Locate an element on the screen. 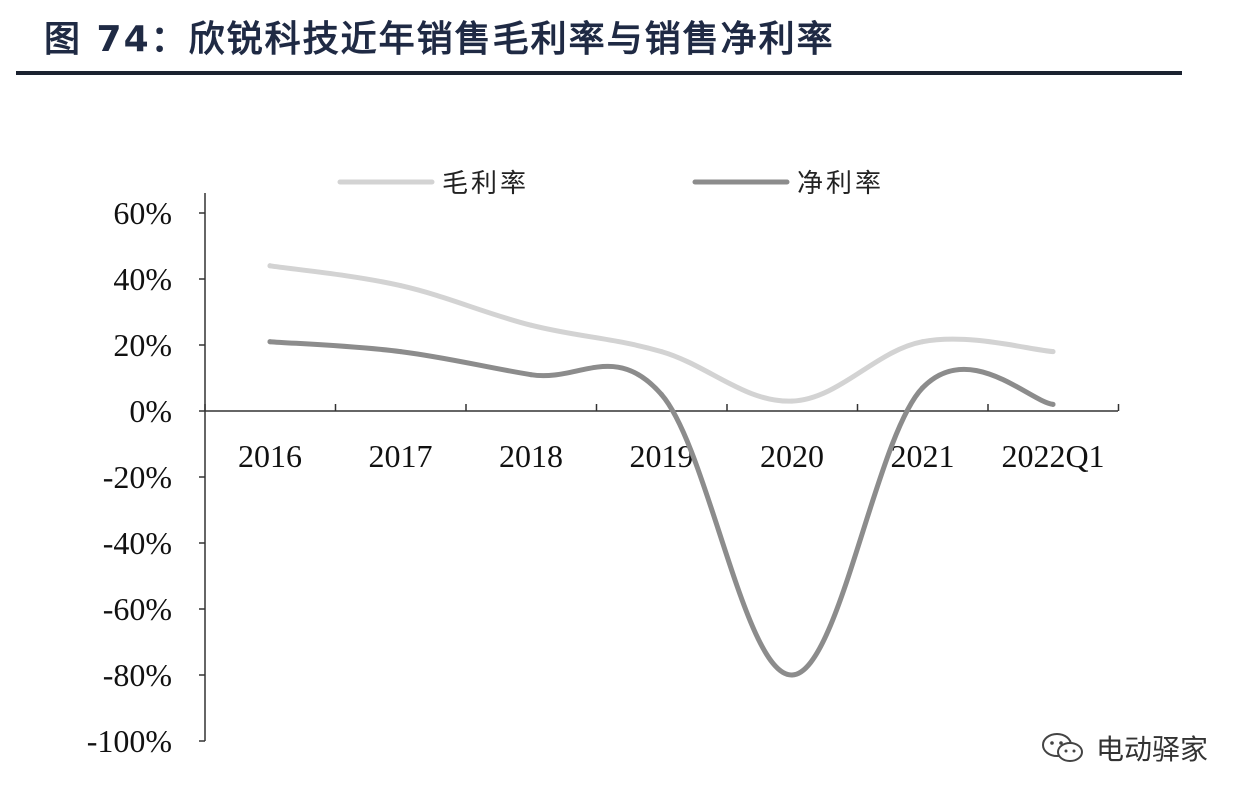  x-tick-label: 2021 is located at coordinates (923, 456).